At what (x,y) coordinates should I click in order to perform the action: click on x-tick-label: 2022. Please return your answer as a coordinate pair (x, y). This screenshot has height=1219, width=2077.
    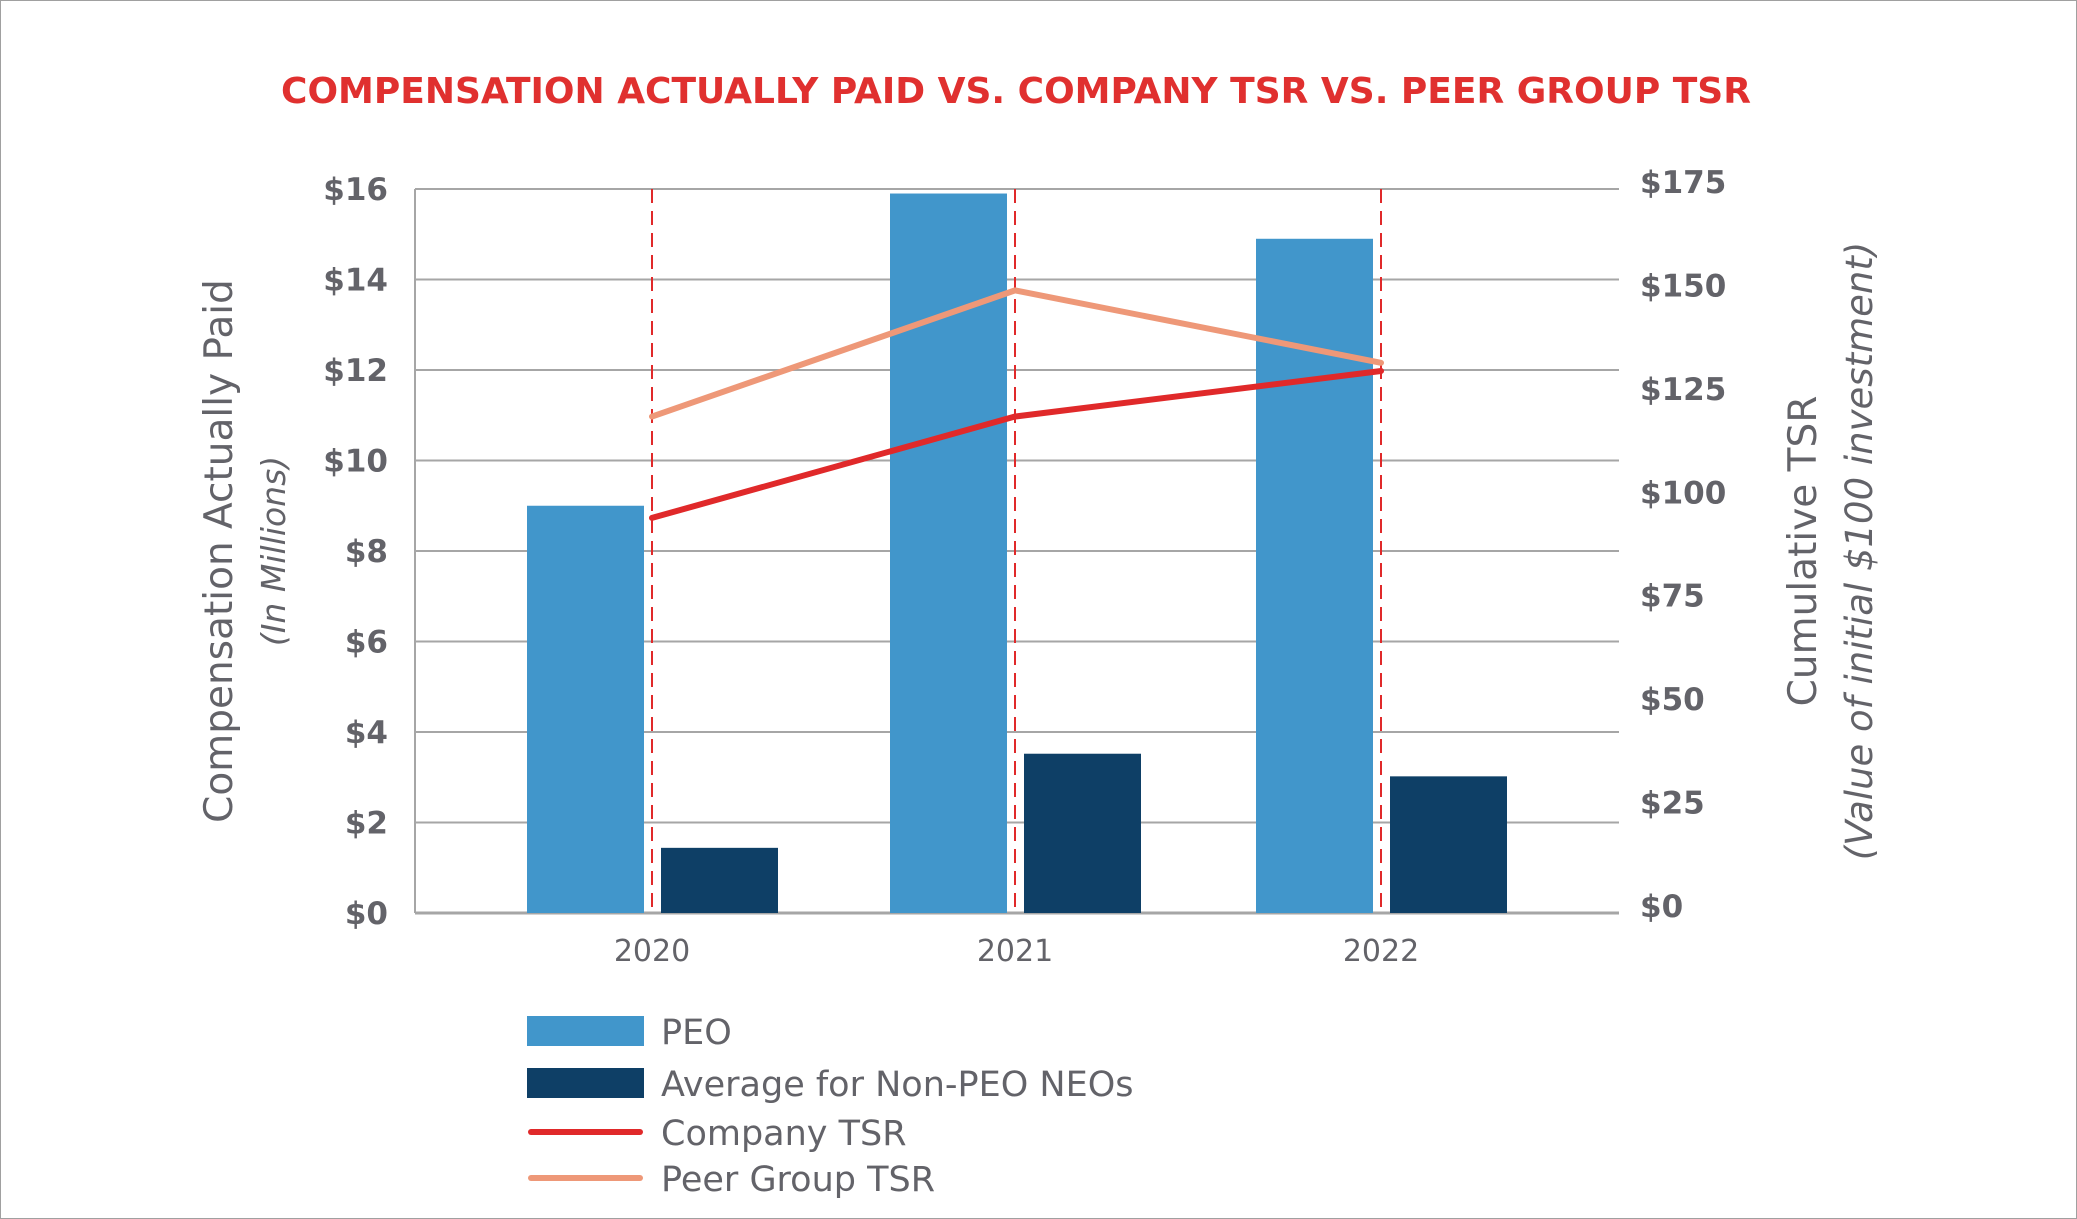
    Looking at the image, I should click on (1381, 951).